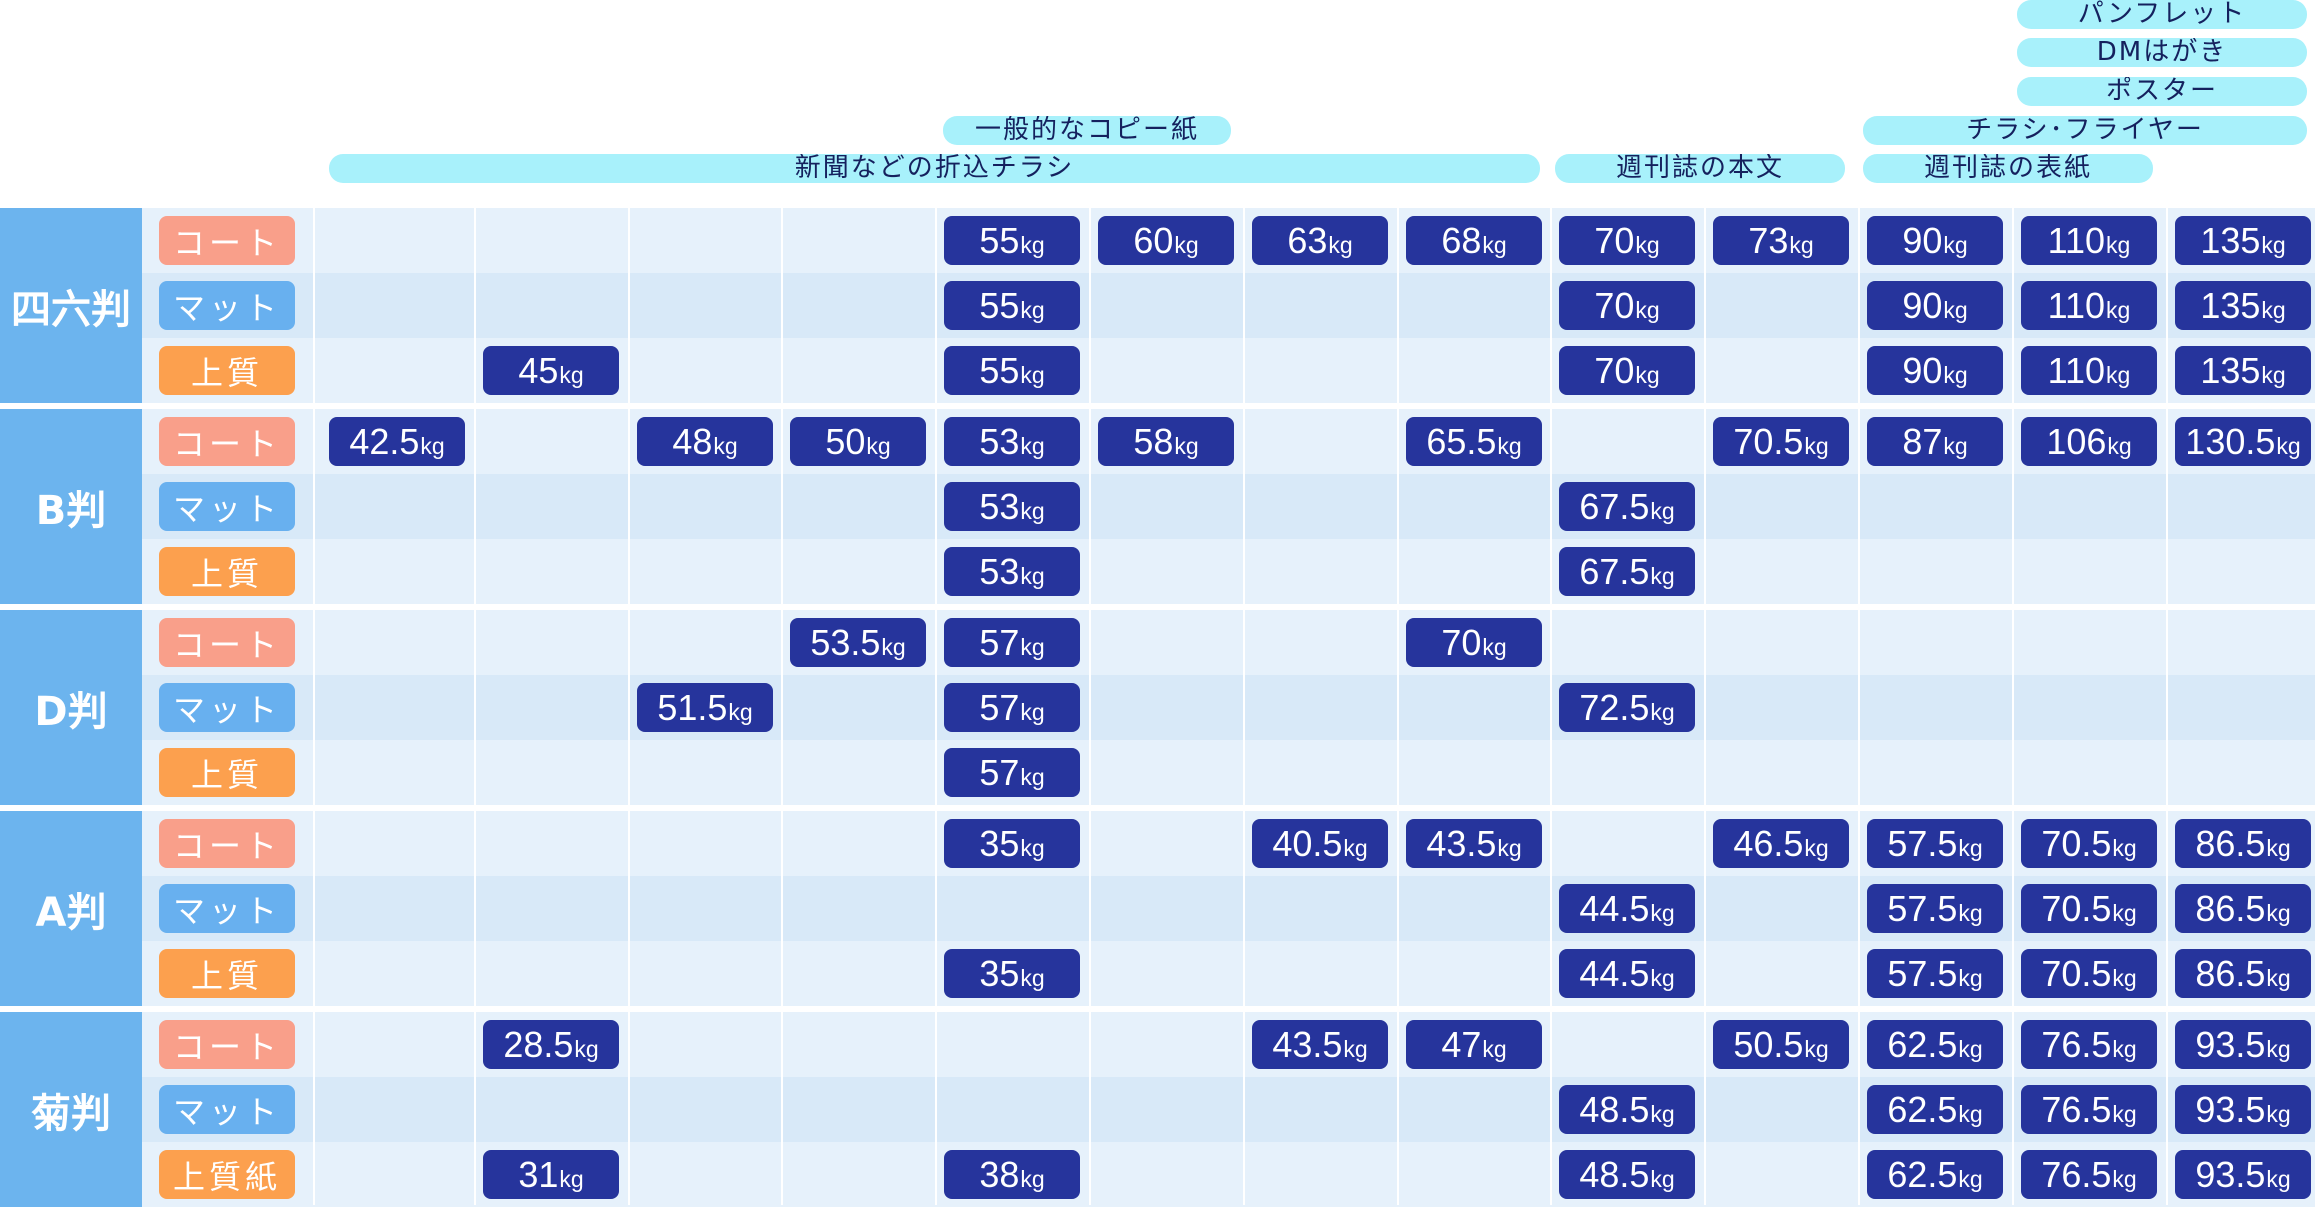 The height and width of the screenshot is (1207, 2315). Describe the element at coordinates (1627, 973) in the screenshot. I see `weight-value: 44.5 kg` at that location.